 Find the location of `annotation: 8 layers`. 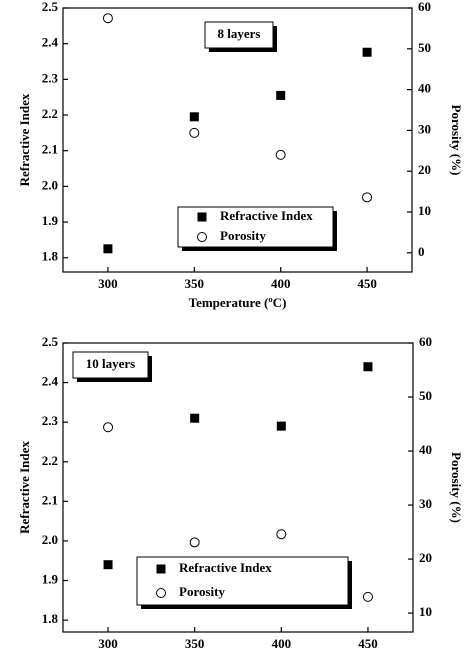

annotation: 8 layers is located at coordinates (239, 33).